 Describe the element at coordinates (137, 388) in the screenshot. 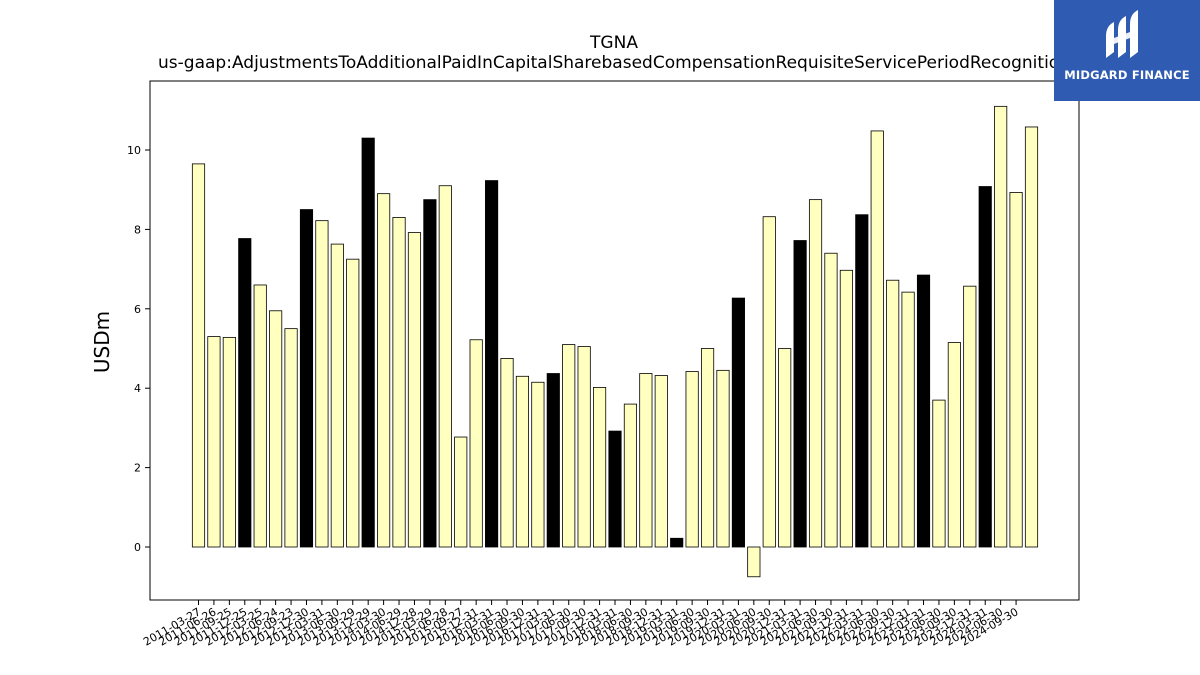

I see `y-tick-label: 4` at that location.